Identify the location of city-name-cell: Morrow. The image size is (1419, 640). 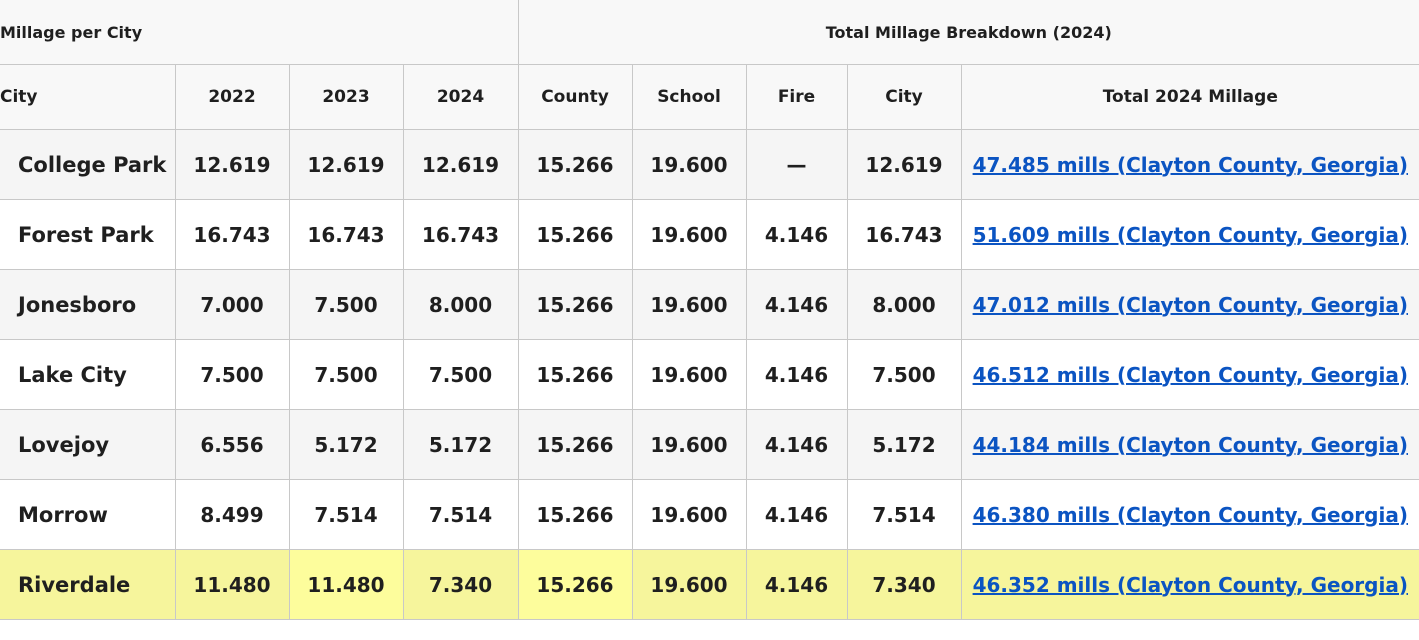
(88, 514).